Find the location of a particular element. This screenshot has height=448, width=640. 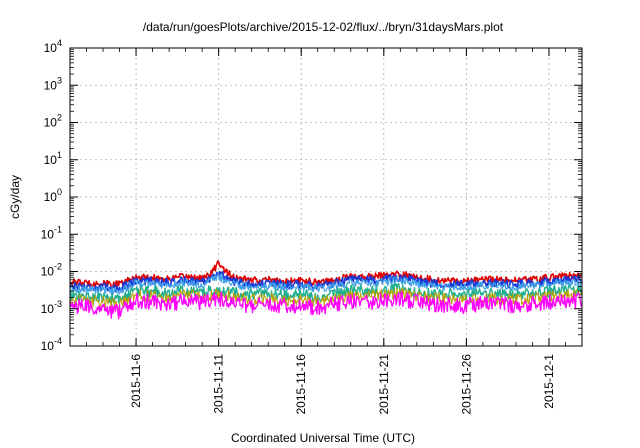

y-tick-labels: 10⁻⁴ 10⁻³ 10⁻² 10⁻¹ 10⁰ 10¹ 10² 10³ 10⁴ is located at coordinates (51, 195).